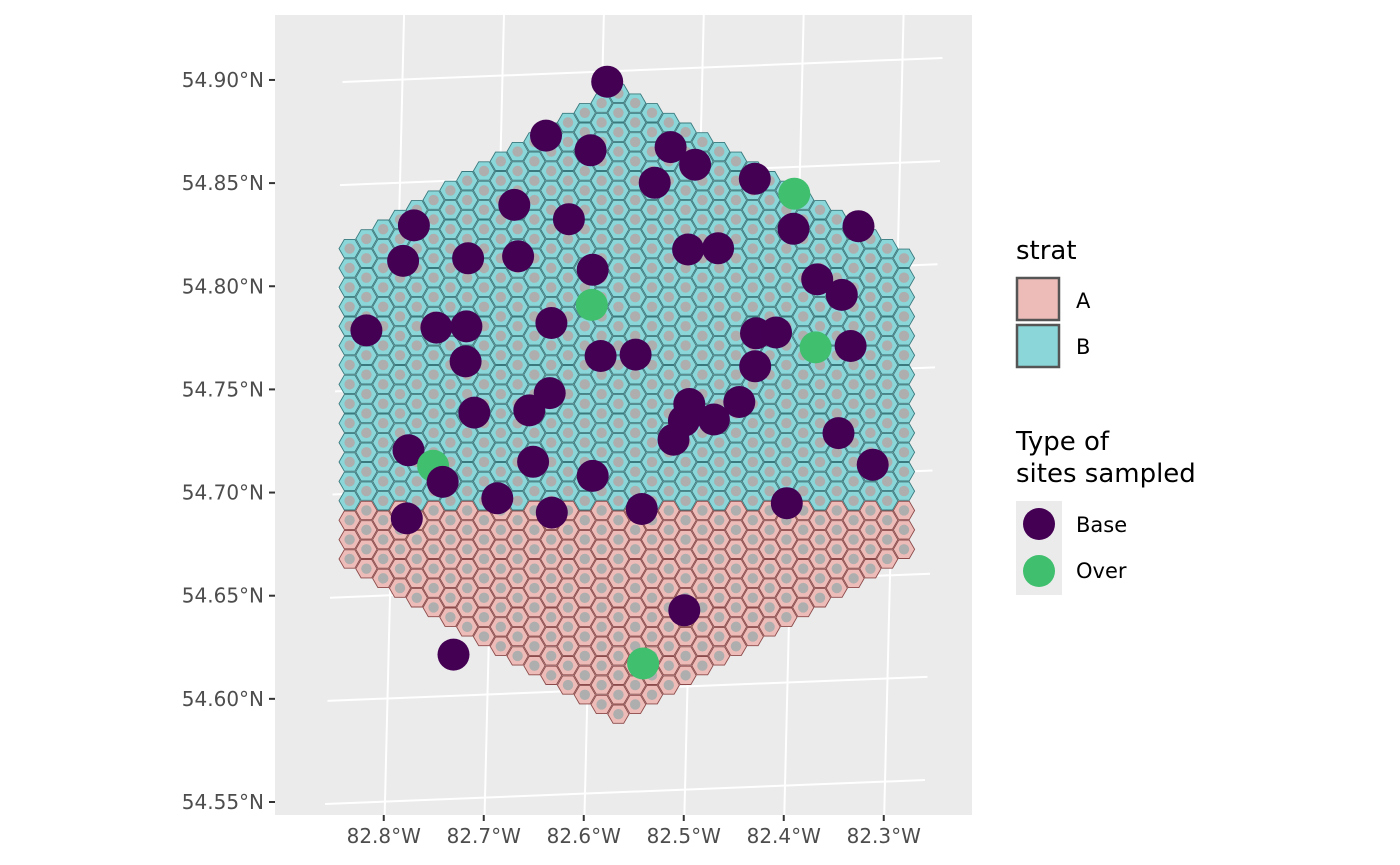 This screenshot has width=1400, height=865. Describe the element at coordinates (1083, 347) in the screenshot. I see `legend-label-b: B` at that location.